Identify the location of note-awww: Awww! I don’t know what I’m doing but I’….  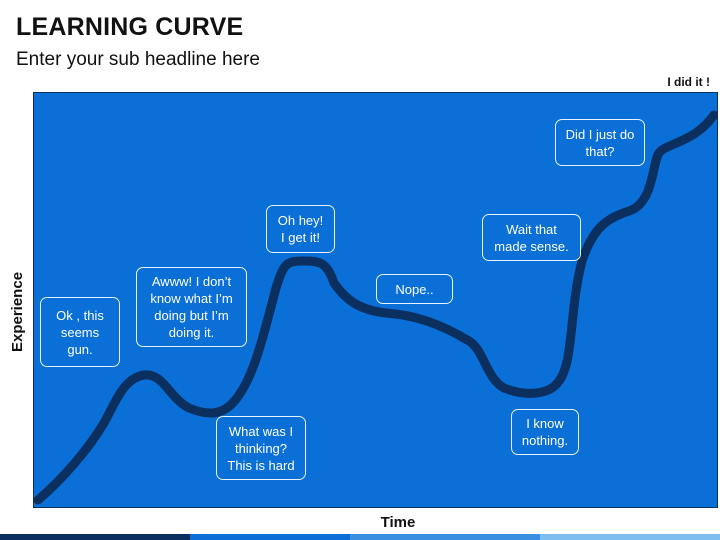
(191, 307).